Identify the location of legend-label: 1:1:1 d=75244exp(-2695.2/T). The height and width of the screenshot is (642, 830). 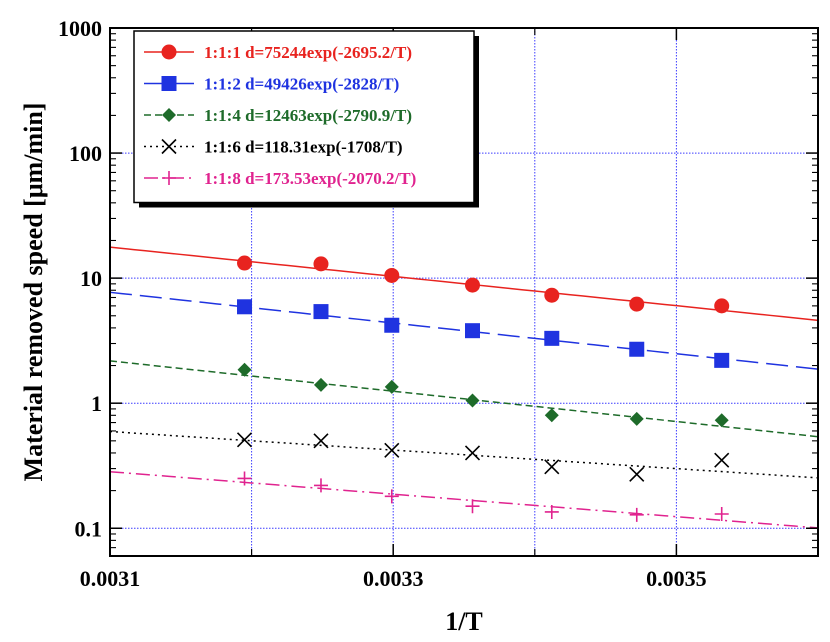
(308, 52).